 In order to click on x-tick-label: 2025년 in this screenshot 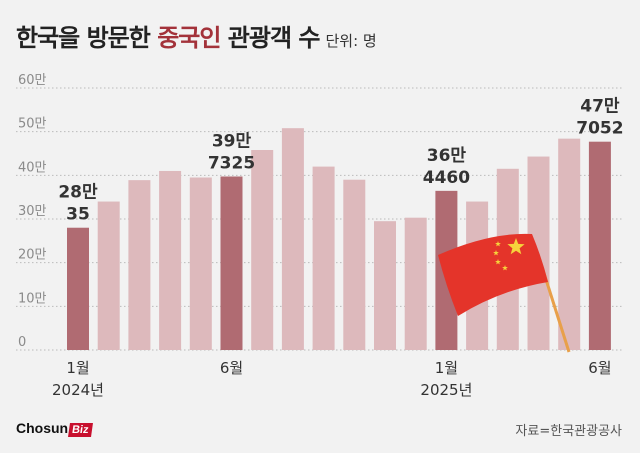, I will do `click(446, 390)`.